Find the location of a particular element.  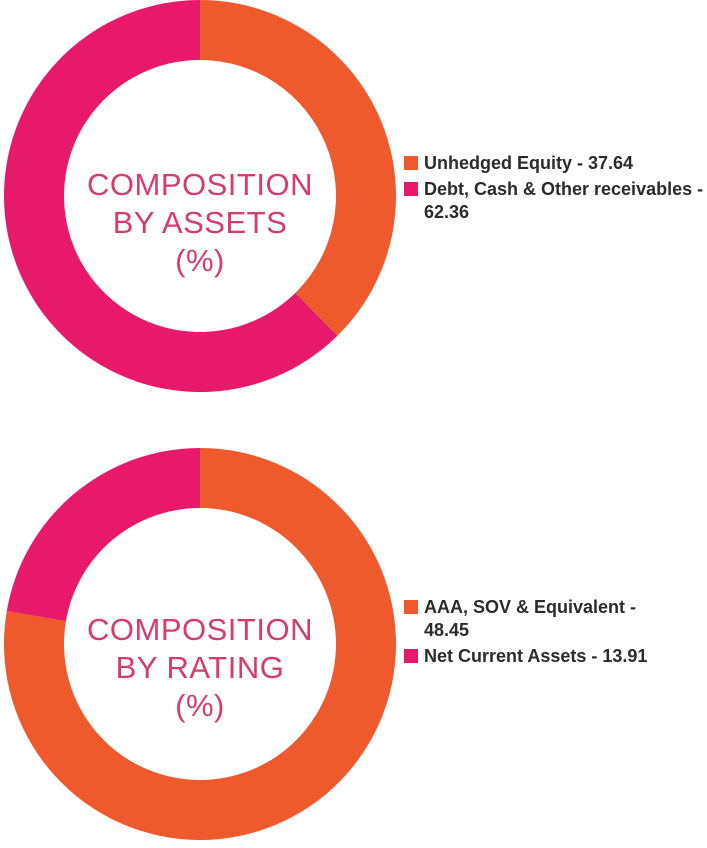

legend-item-net-current-assets: Net Current Assets - 13.91 is located at coordinates (554, 656).